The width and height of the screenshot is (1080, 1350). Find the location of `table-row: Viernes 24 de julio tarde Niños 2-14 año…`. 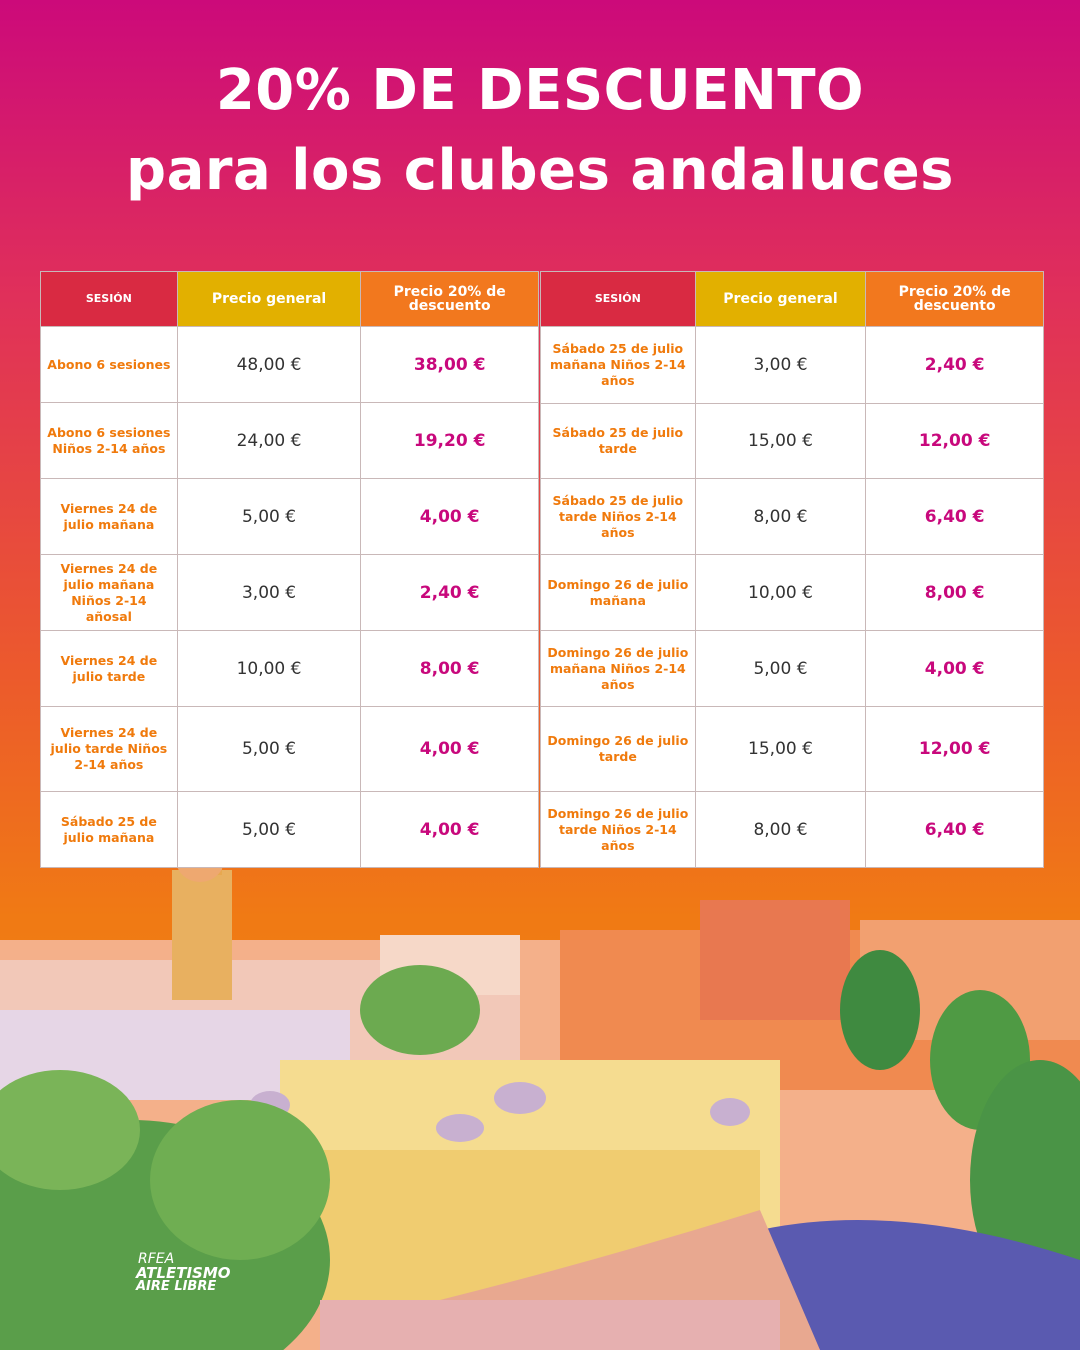

table-row: Viernes 24 de julio tarde Niños 2-14 año… is located at coordinates (289, 749).